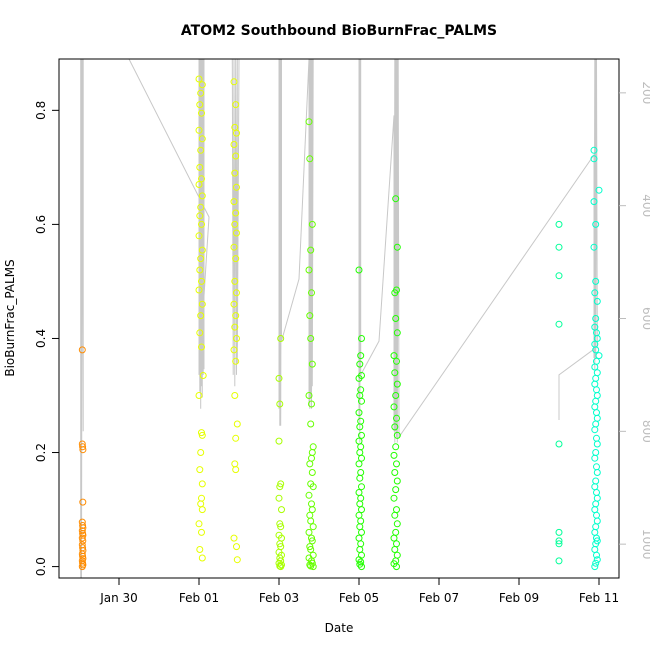  I want to click on x-tick-label: Feb 09, so click(519, 598).